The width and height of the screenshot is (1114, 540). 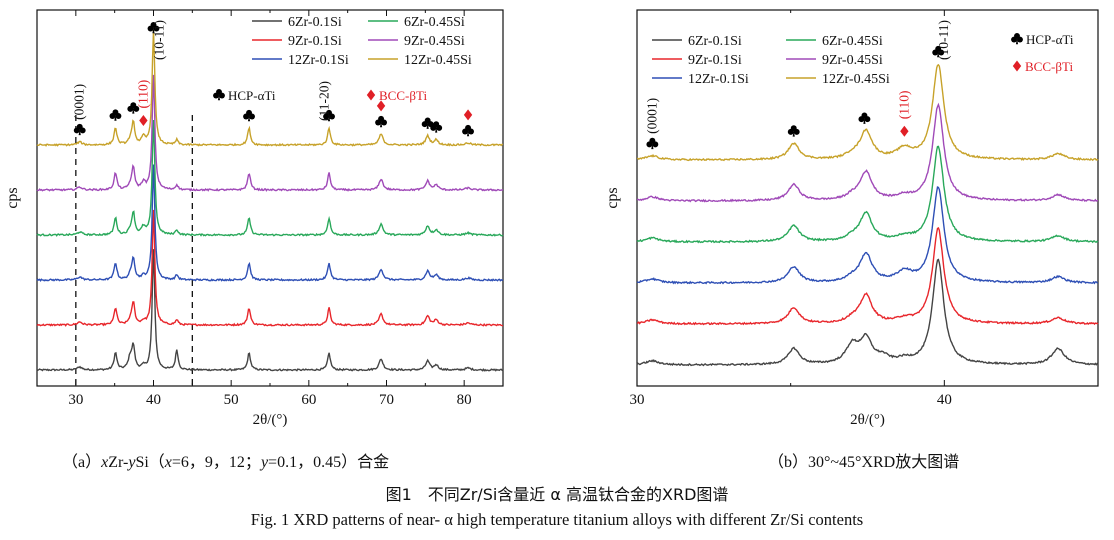 I want to click on x-tick-label: 50, so click(x=231, y=400).